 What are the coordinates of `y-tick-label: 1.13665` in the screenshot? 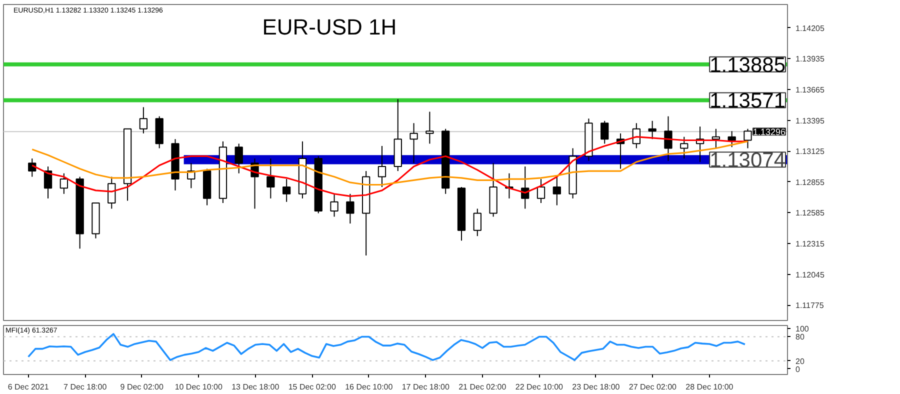 It's located at (810, 89).